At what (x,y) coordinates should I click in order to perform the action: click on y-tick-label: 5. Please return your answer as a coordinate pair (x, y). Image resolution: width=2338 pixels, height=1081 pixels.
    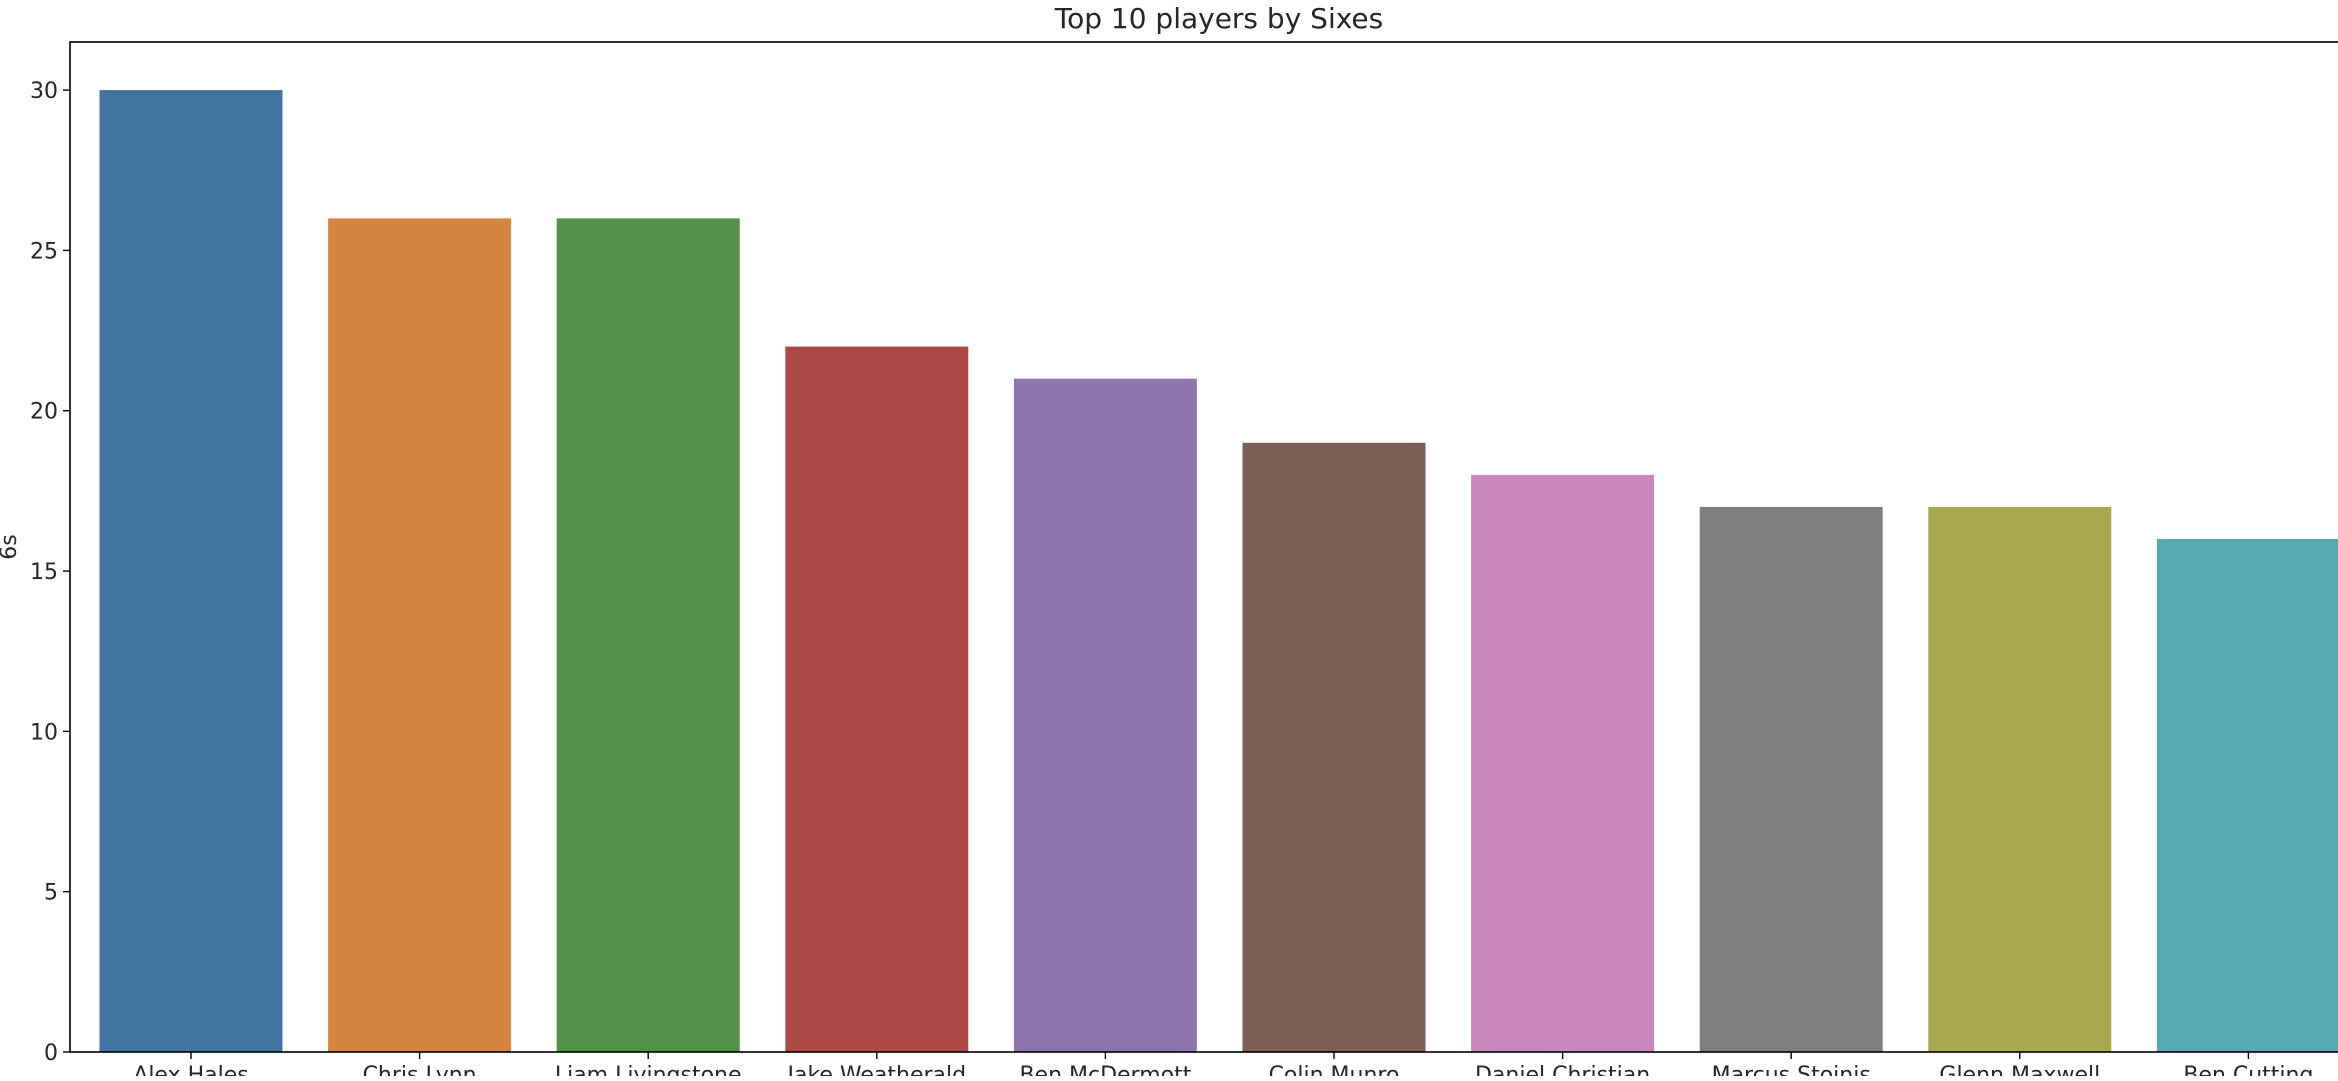
    Looking at the image, I should click on (51, 893).